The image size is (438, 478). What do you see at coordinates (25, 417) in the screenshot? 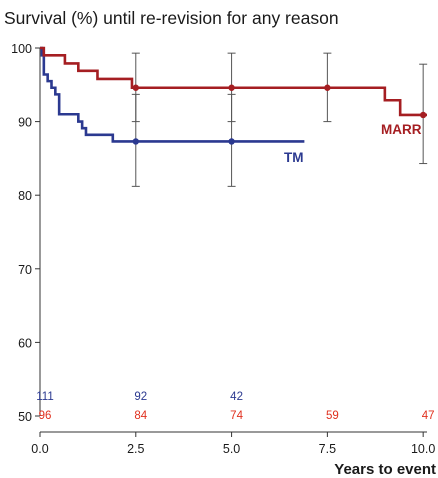
I see `y-tick-label: 50` at bounding box center [25, 417].